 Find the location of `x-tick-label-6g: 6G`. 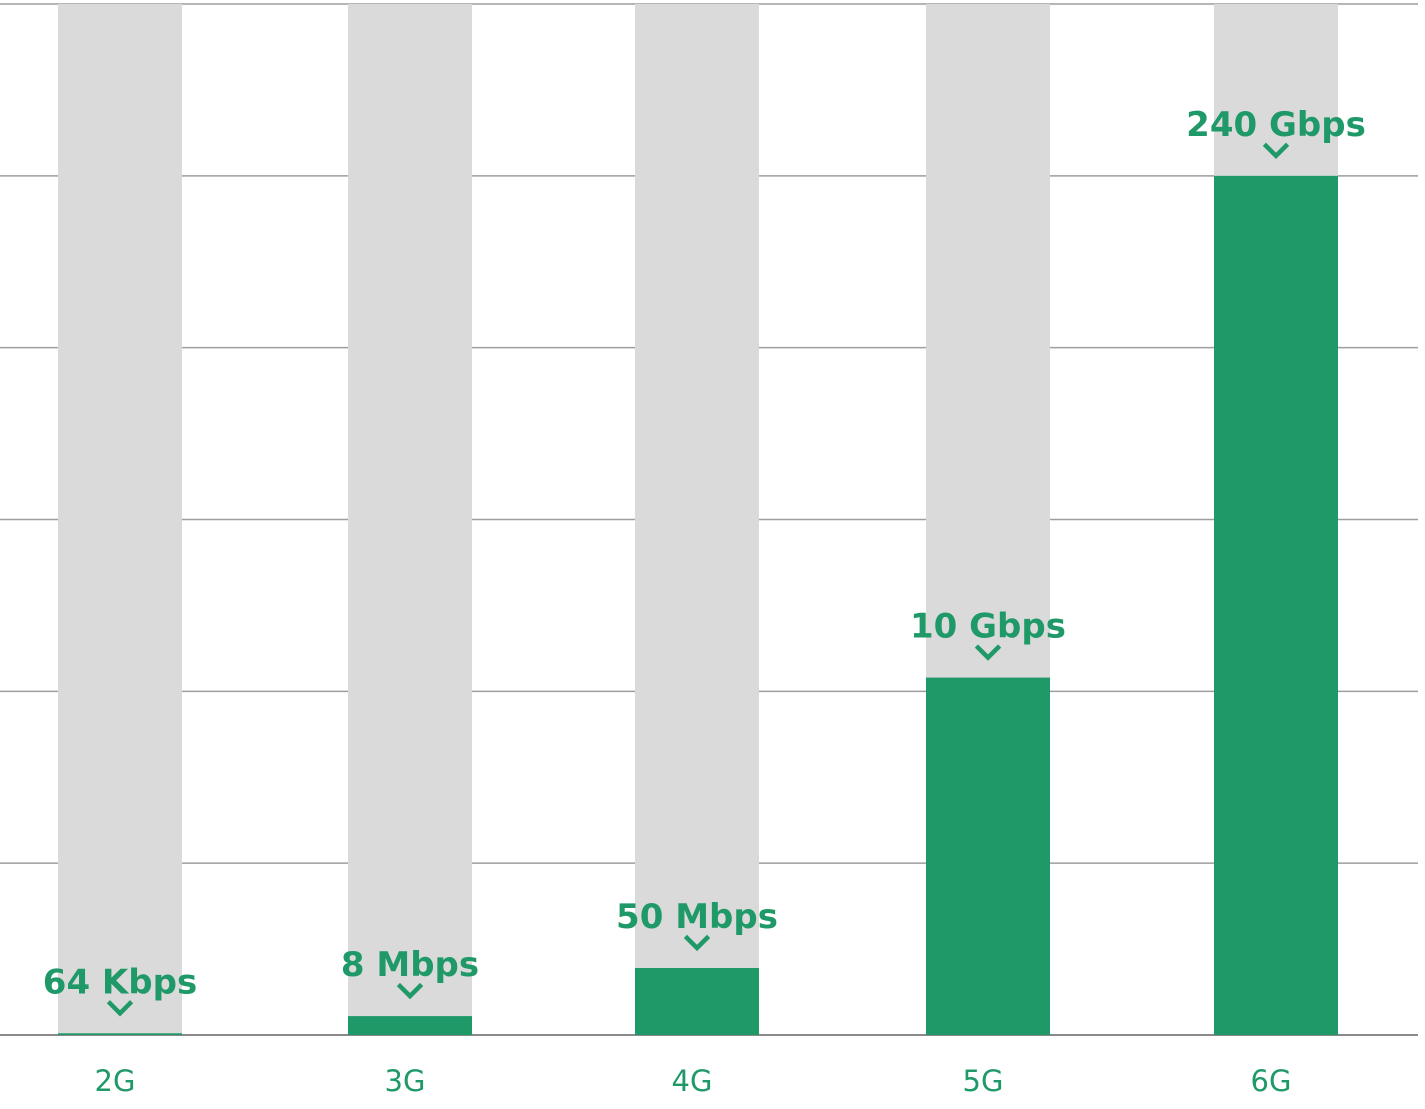

x-tick-label-6g: 6G is located at coordinates (1271, 1081).